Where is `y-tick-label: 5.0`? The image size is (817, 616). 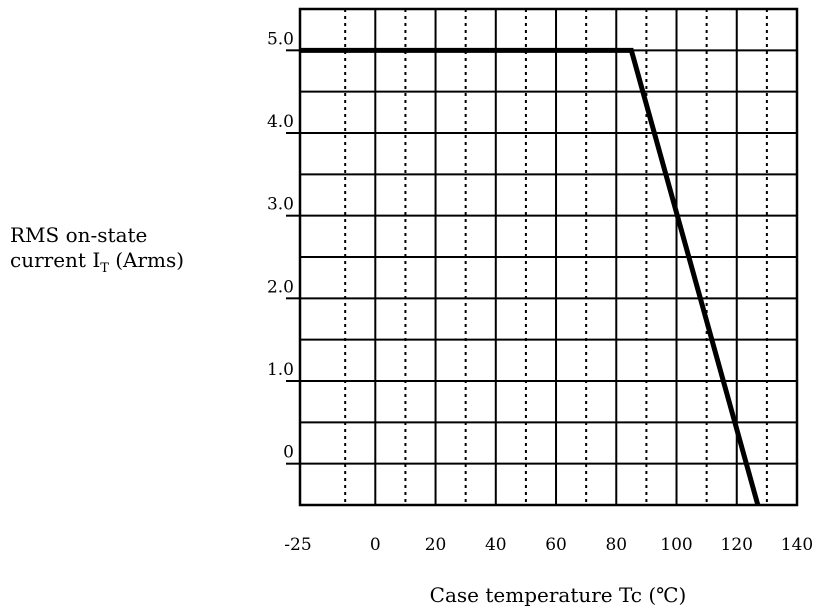
y-tick-label: 5.0 is located at coordinates (280, 39).